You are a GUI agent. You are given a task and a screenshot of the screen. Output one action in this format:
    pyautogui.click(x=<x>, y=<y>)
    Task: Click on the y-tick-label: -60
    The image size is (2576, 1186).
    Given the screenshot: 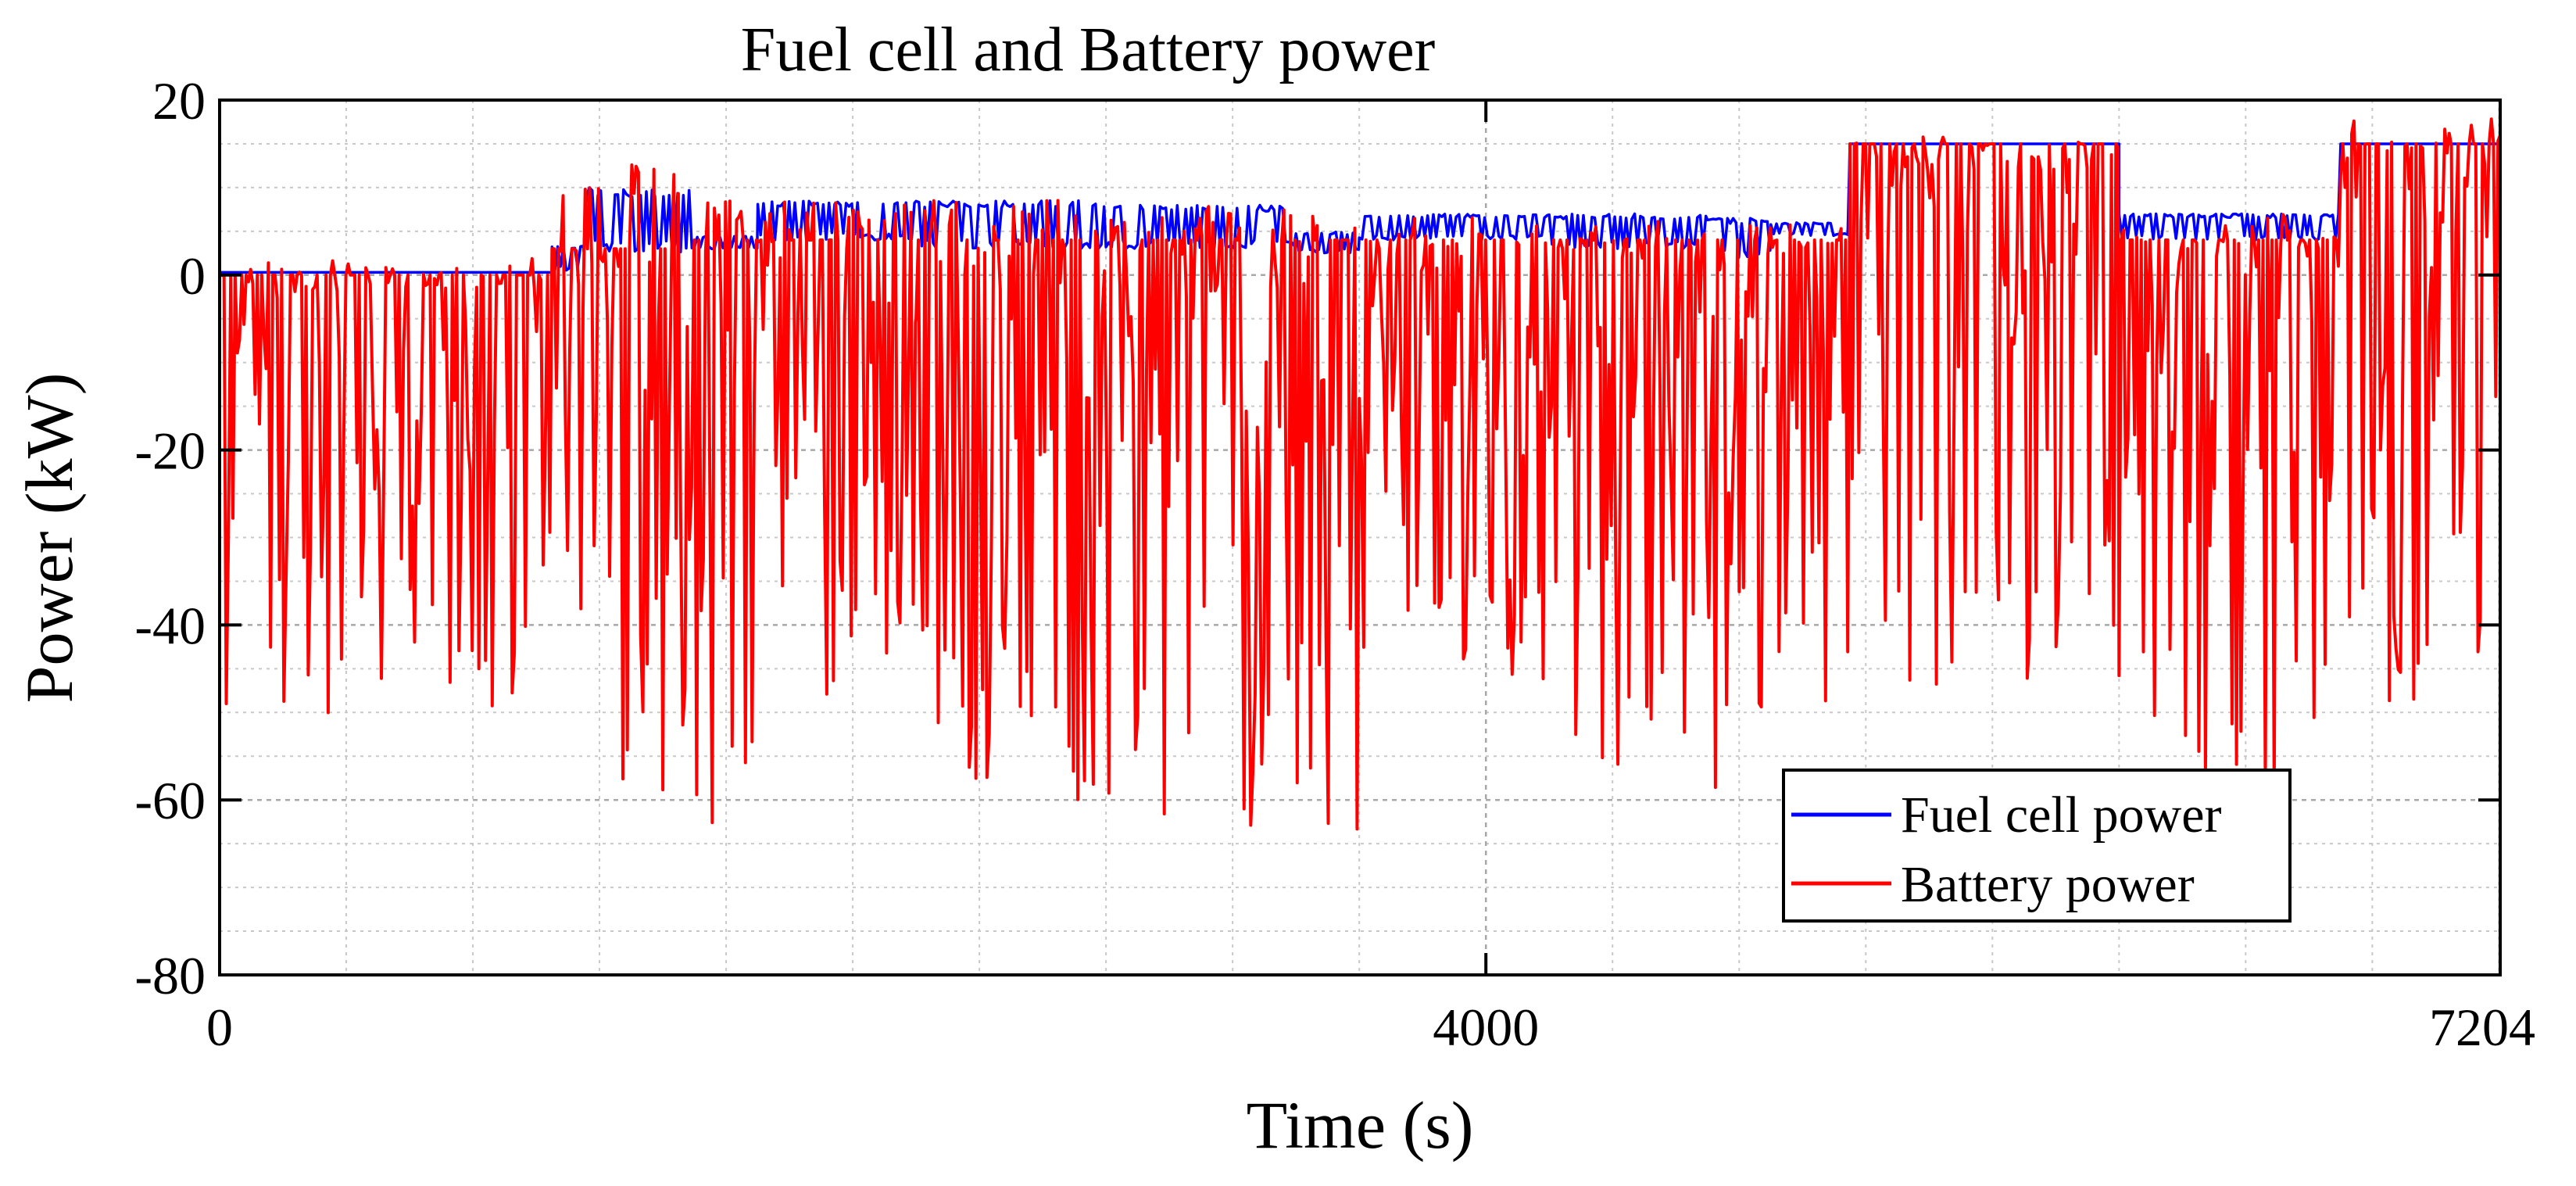 What is the action you would take?
    pyautogui.click(x=170, y=800)
    